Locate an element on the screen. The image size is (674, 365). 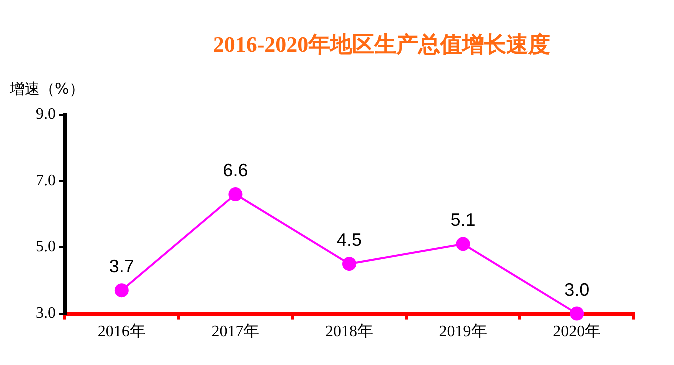
x-tick-label: 2020年 is located at coordinates (577, 332).